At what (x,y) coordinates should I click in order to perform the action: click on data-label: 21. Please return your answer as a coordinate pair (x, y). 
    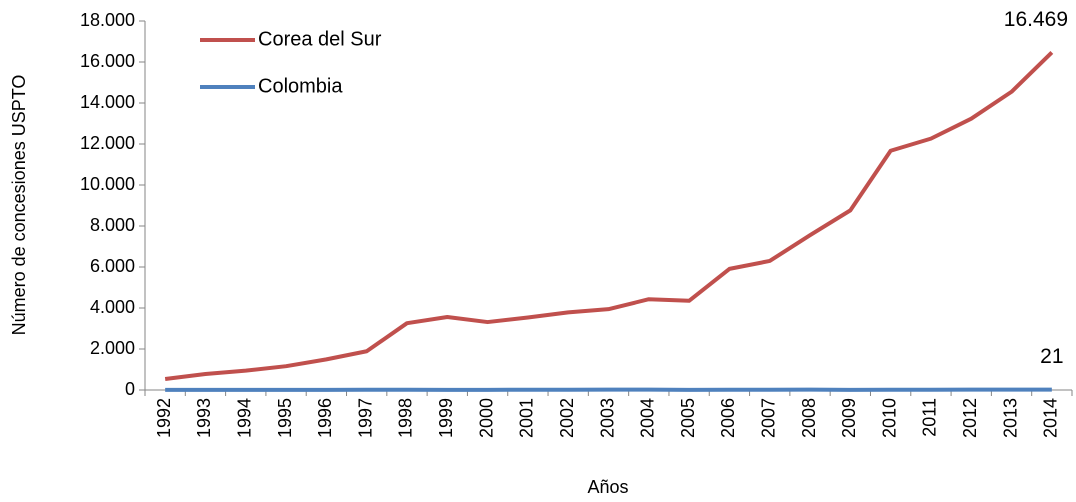
    Looking at the image, I should click on (1051, 356).